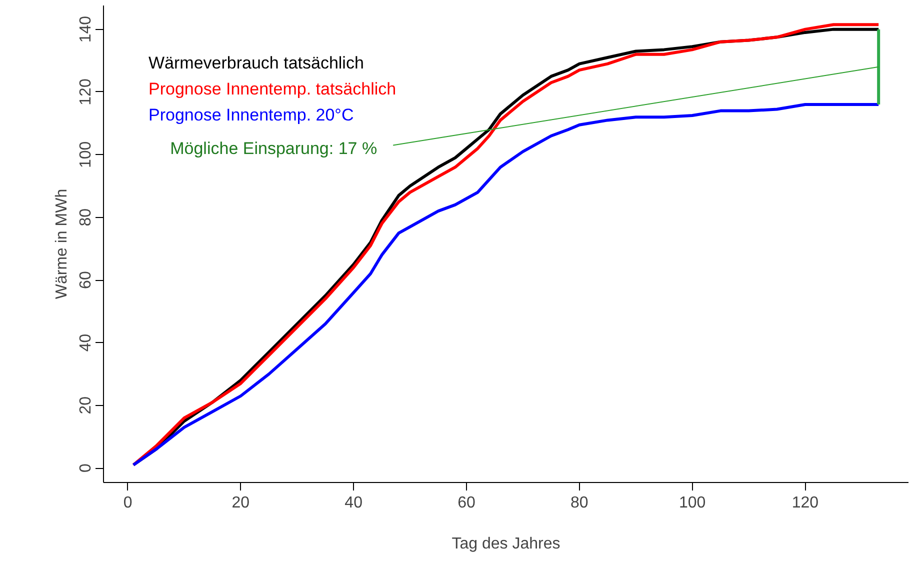  What do you see at coordinates (467, 503) in the screenshot?
I see `x-tick-label: 60` at bounding box center [467, 503].